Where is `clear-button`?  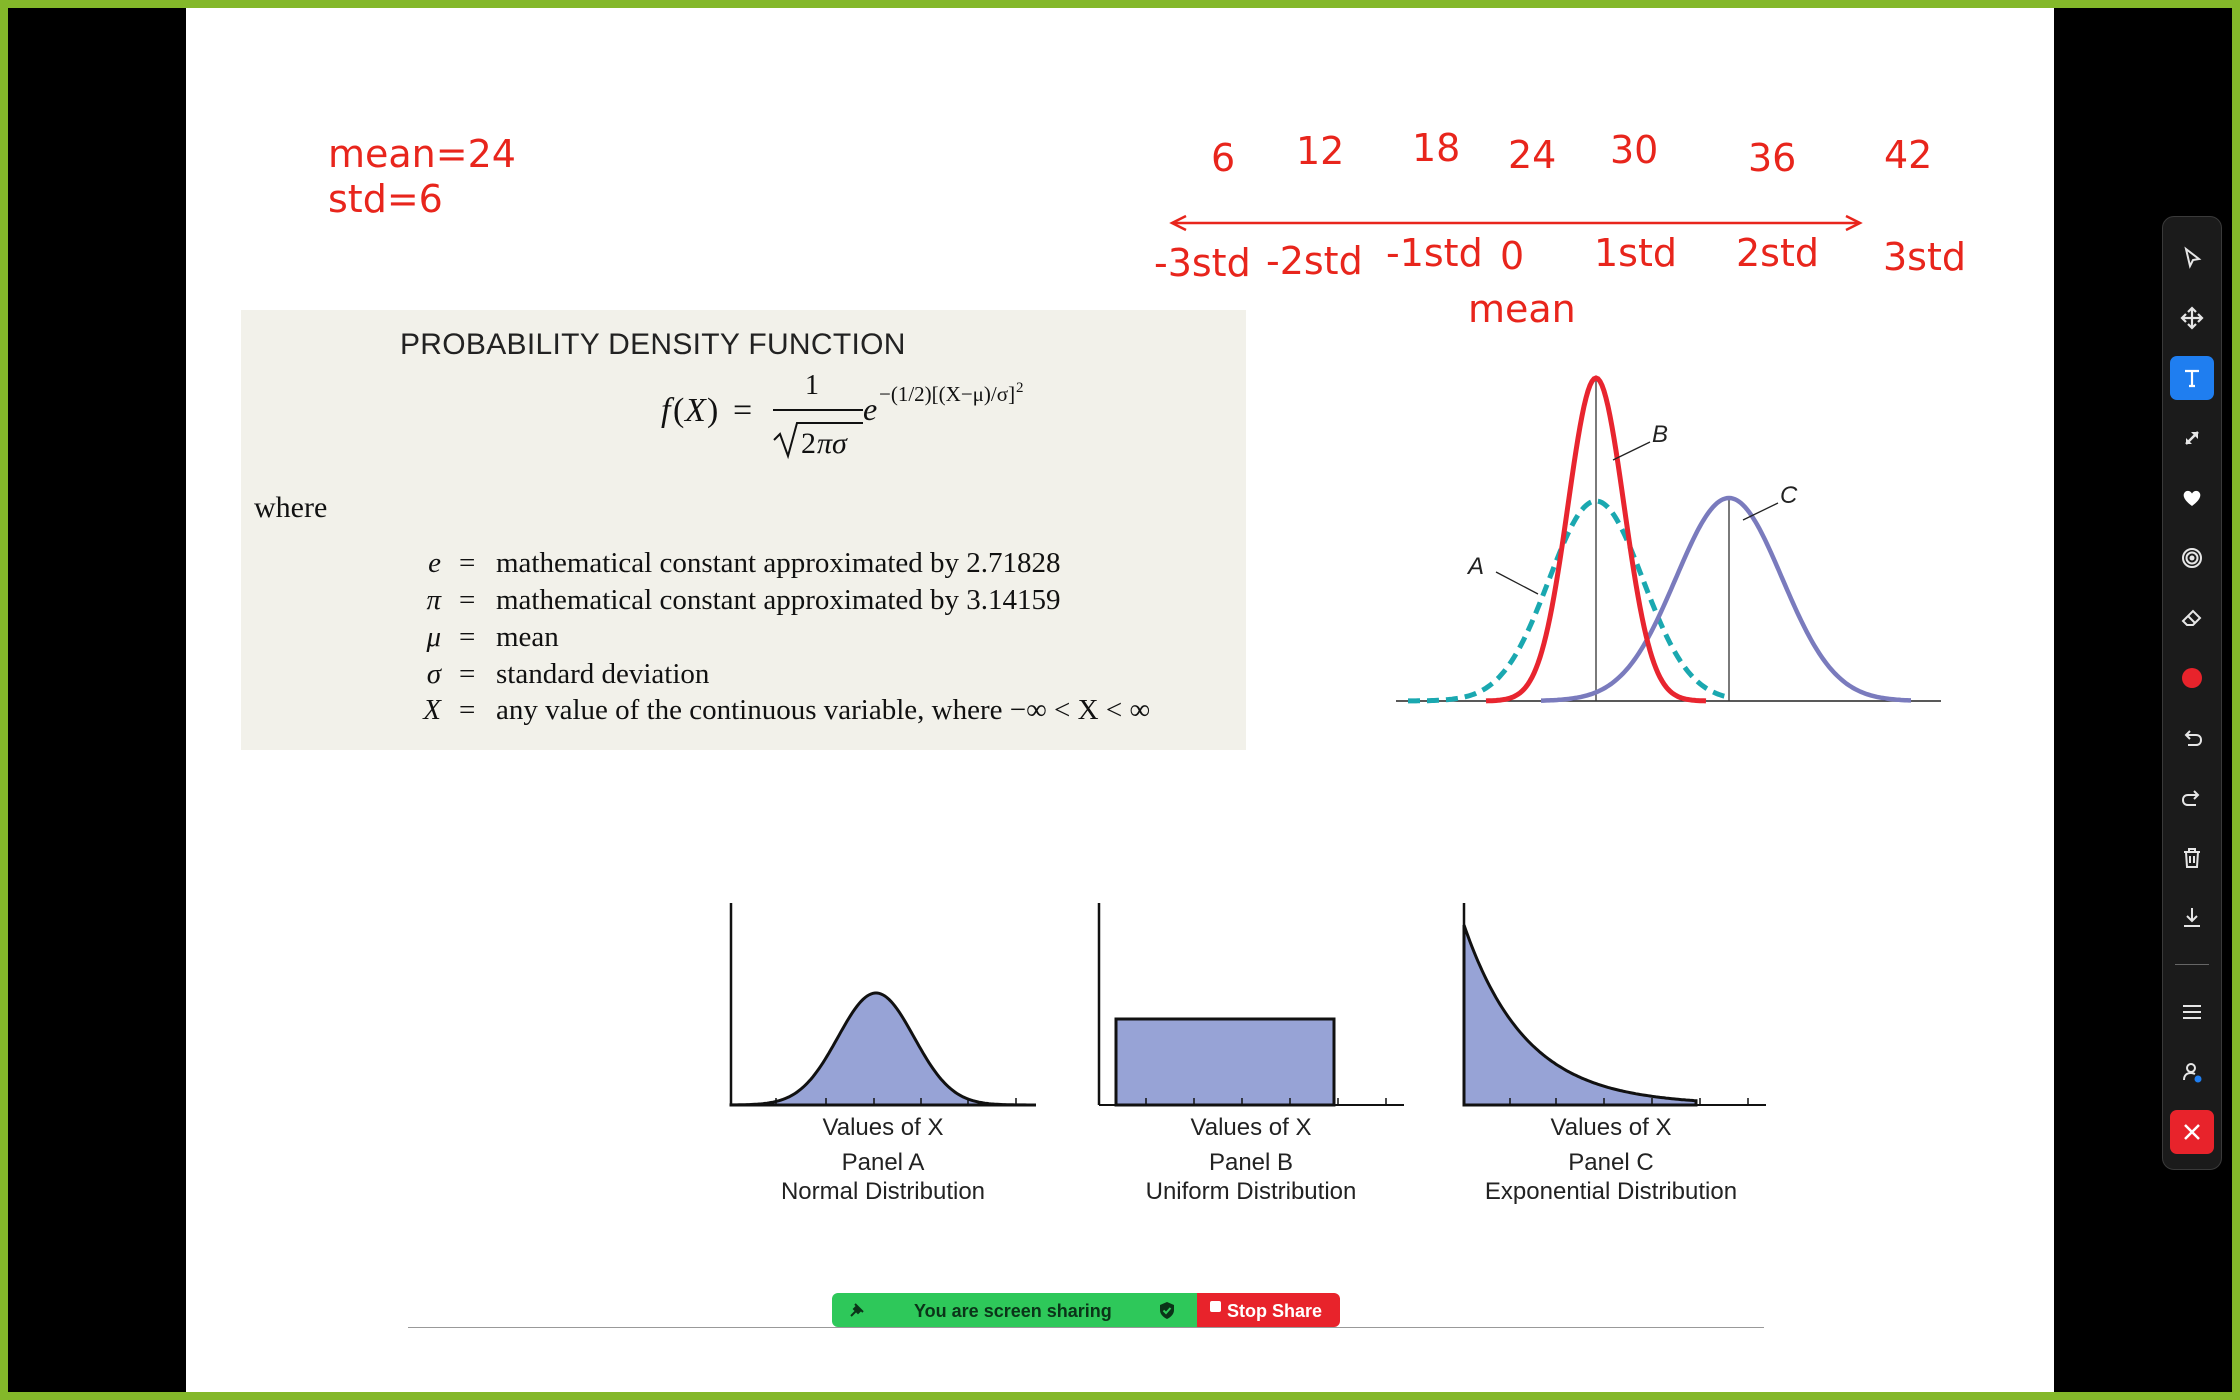 clear-button is located at coordinates (2192, 858).